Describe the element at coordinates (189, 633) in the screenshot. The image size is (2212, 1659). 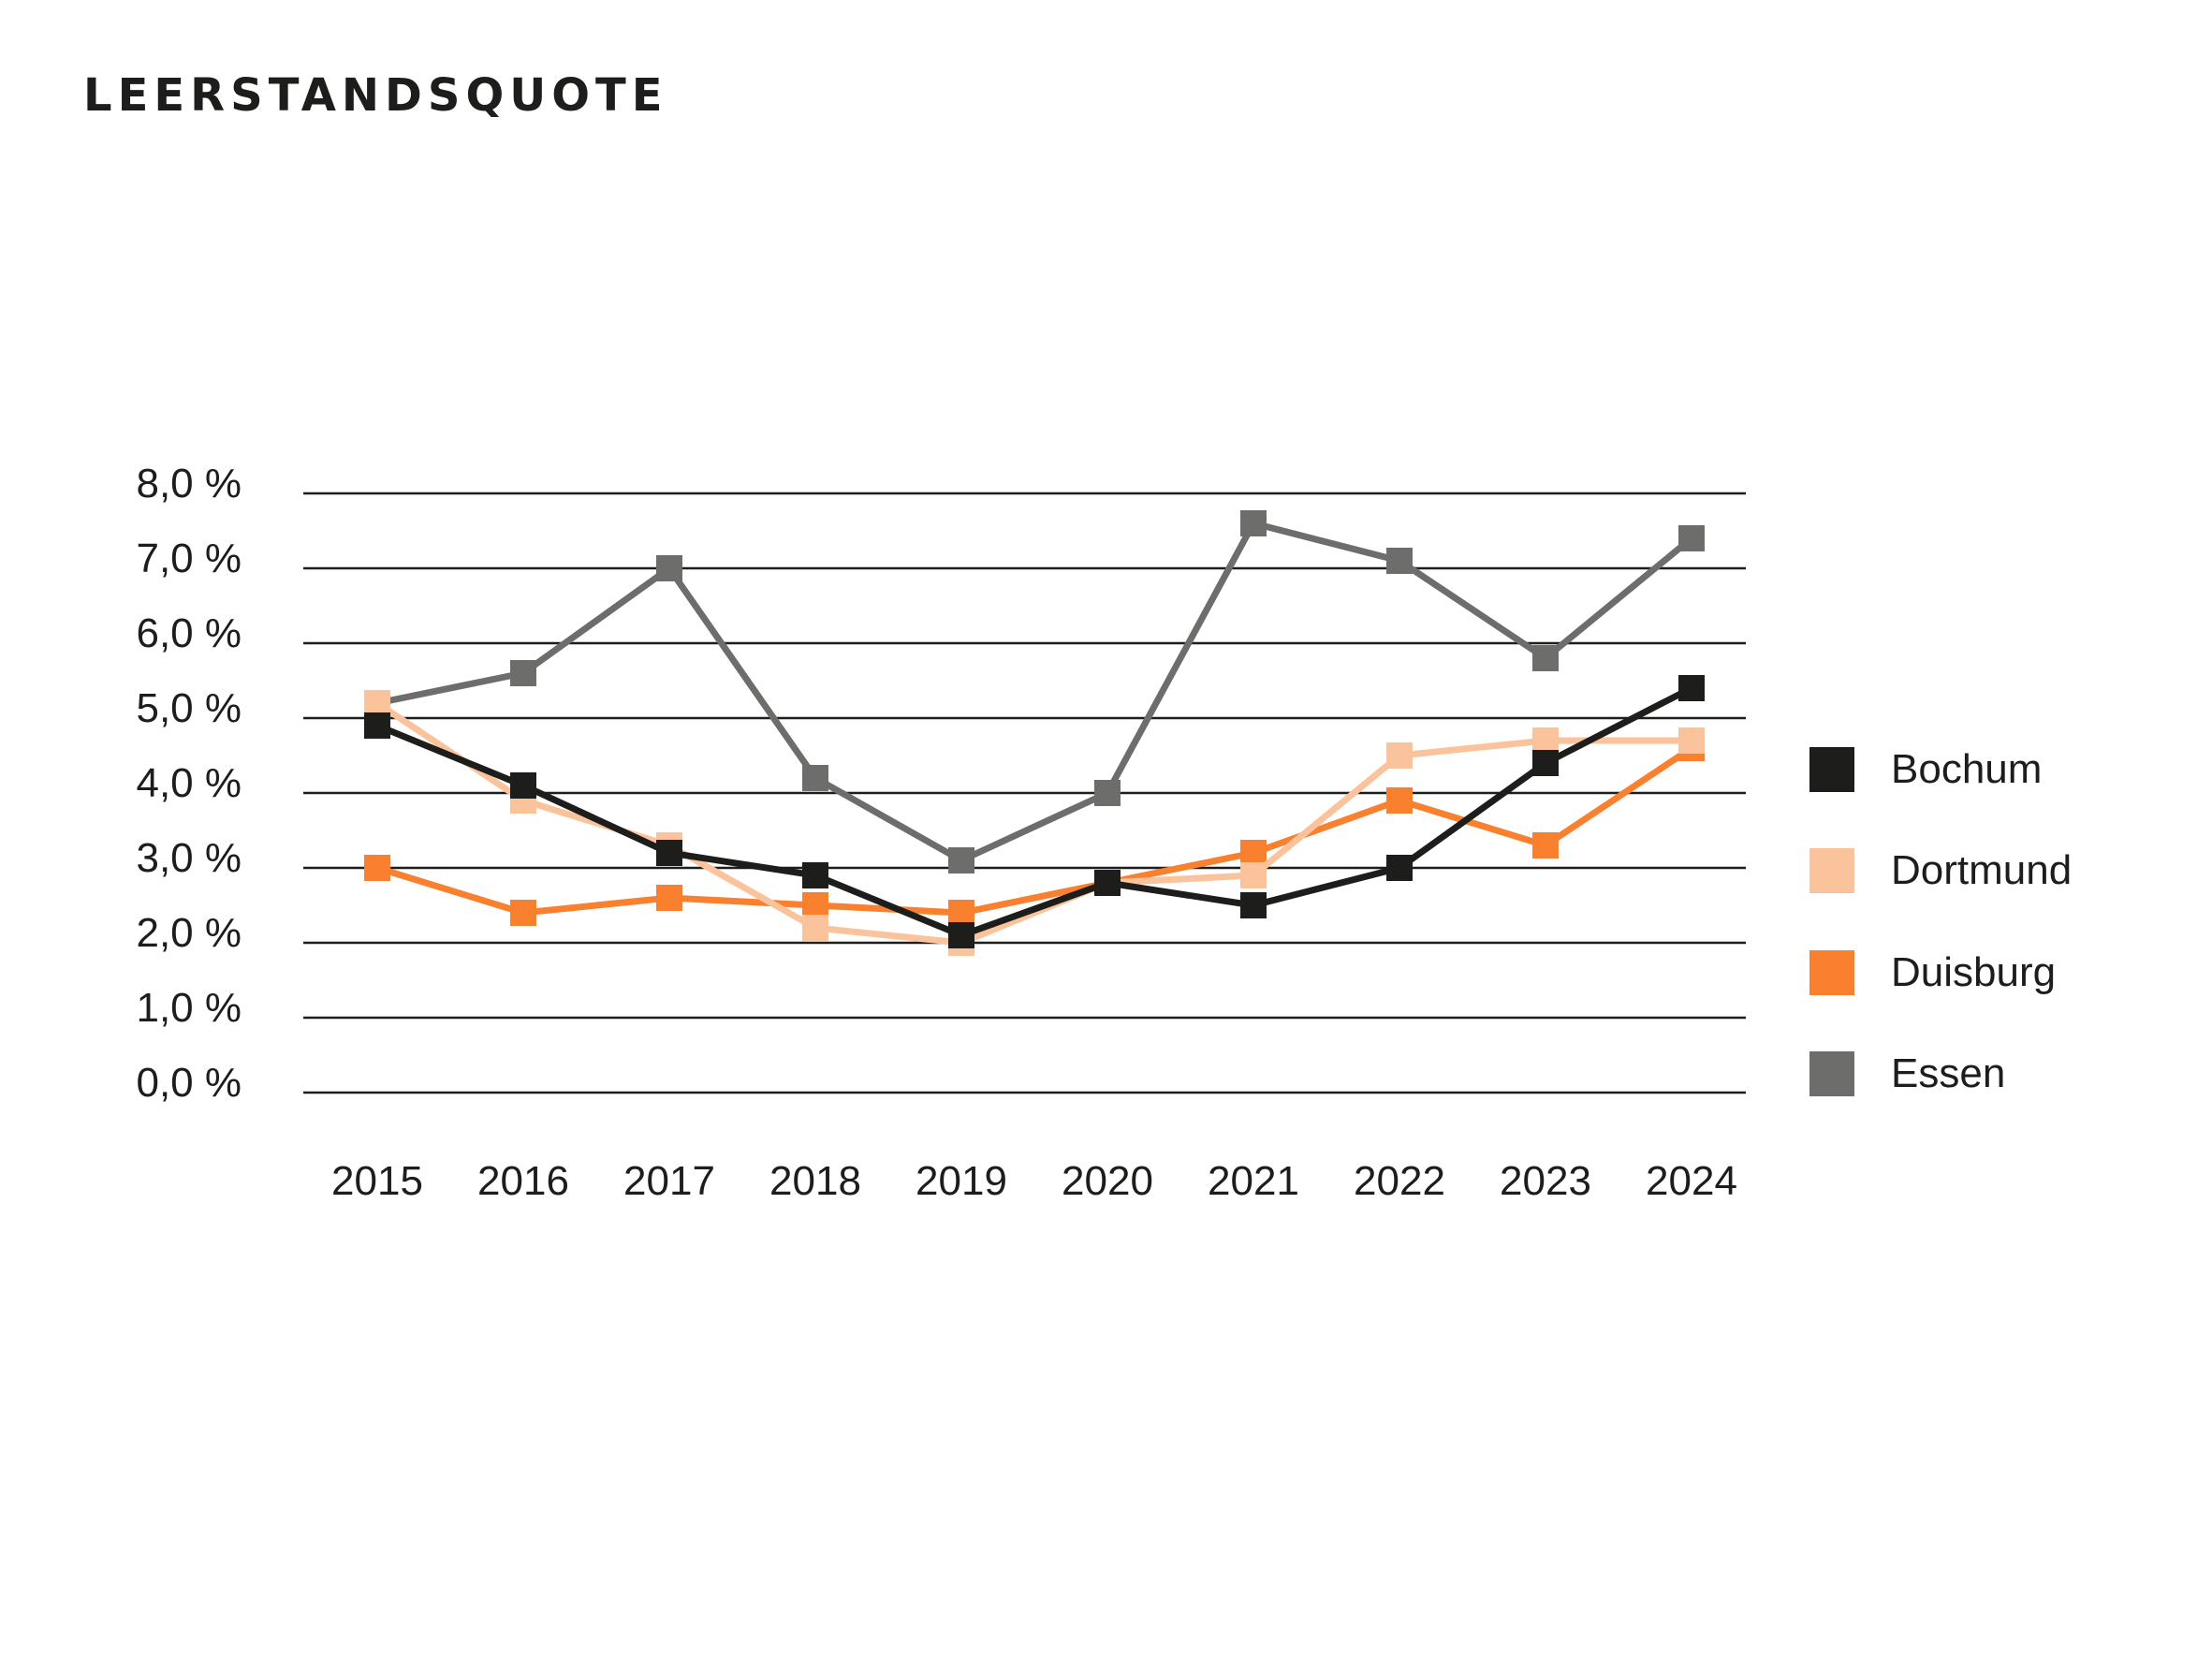
I see `y-tick-label: 6,0 %` at that location.